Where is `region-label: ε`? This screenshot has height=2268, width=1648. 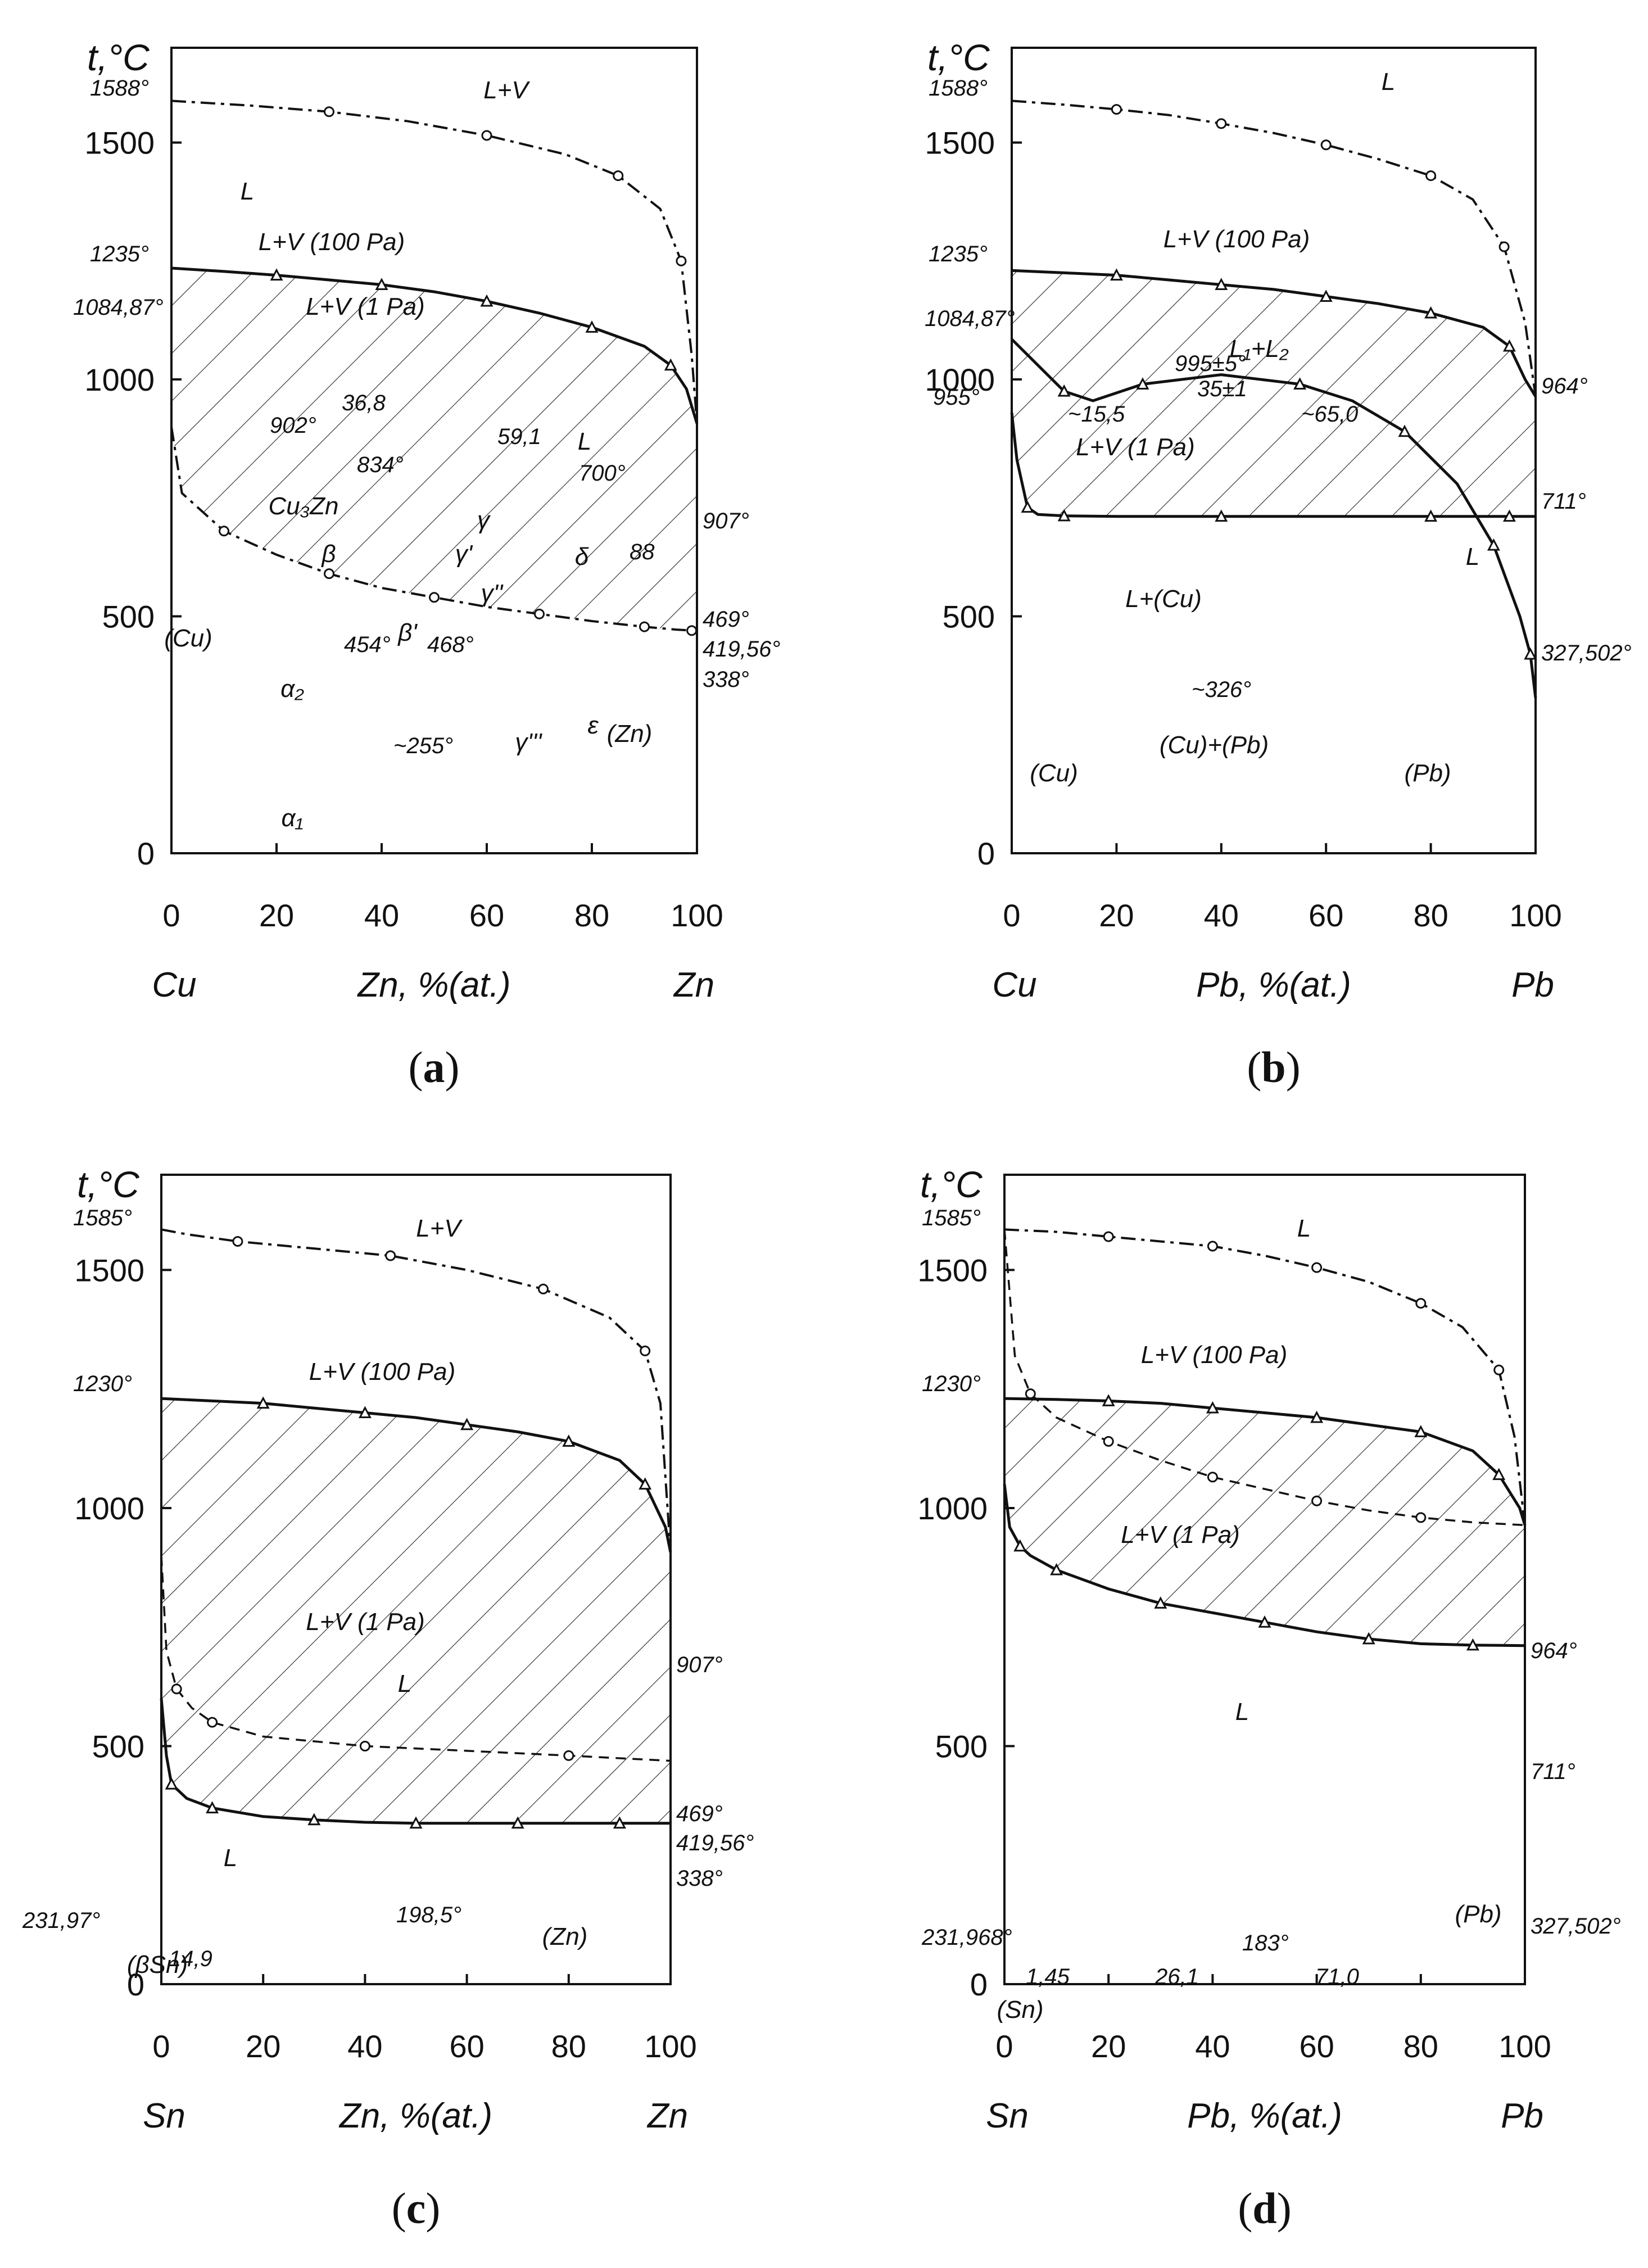
region-label: ε is located at coordinates (593, 725).